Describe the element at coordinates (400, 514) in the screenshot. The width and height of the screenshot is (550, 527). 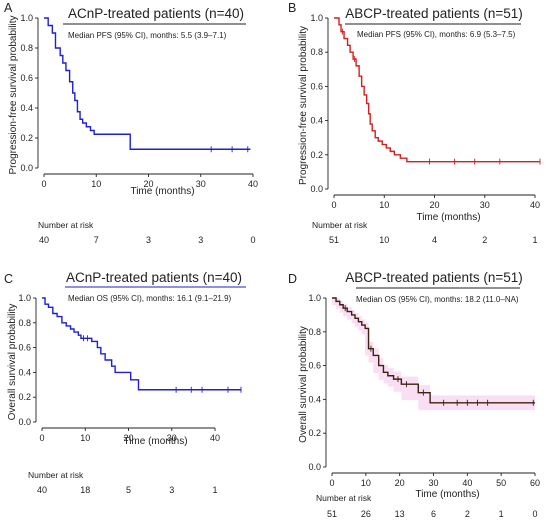
I see `risk-table-value: 13` at that location.